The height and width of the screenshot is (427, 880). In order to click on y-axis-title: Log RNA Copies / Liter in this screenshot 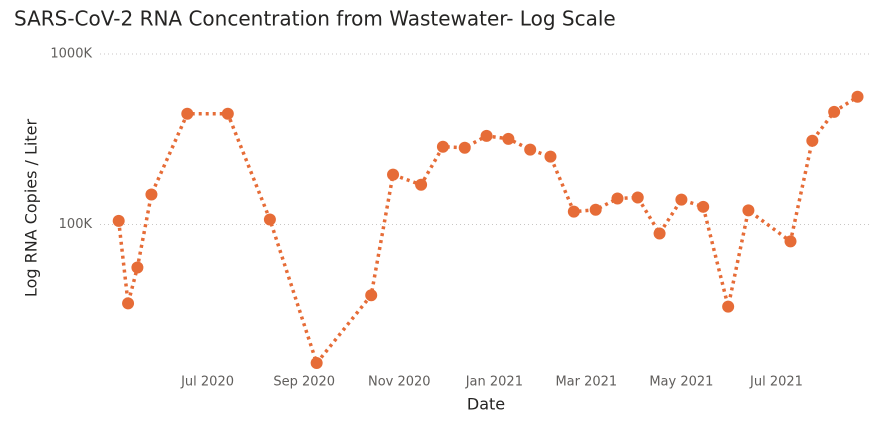, I will do `click(31, 208)`.